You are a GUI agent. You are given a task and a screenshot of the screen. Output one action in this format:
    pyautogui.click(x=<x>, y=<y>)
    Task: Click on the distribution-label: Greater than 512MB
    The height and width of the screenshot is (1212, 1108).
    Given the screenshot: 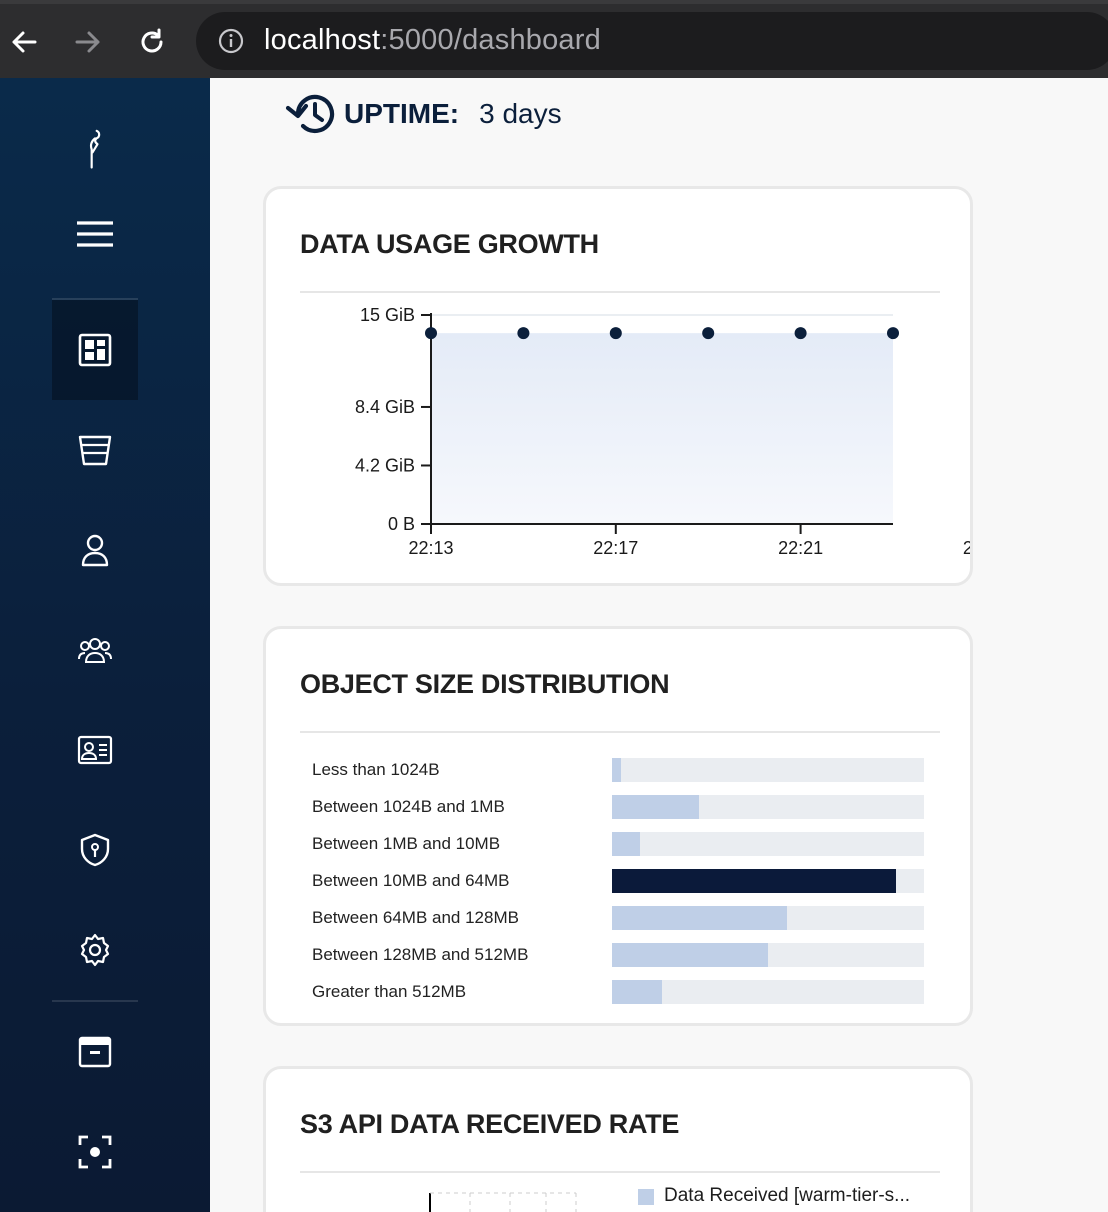 What is the action you would take?
    pyautogui.click(x=389, y=991)
    